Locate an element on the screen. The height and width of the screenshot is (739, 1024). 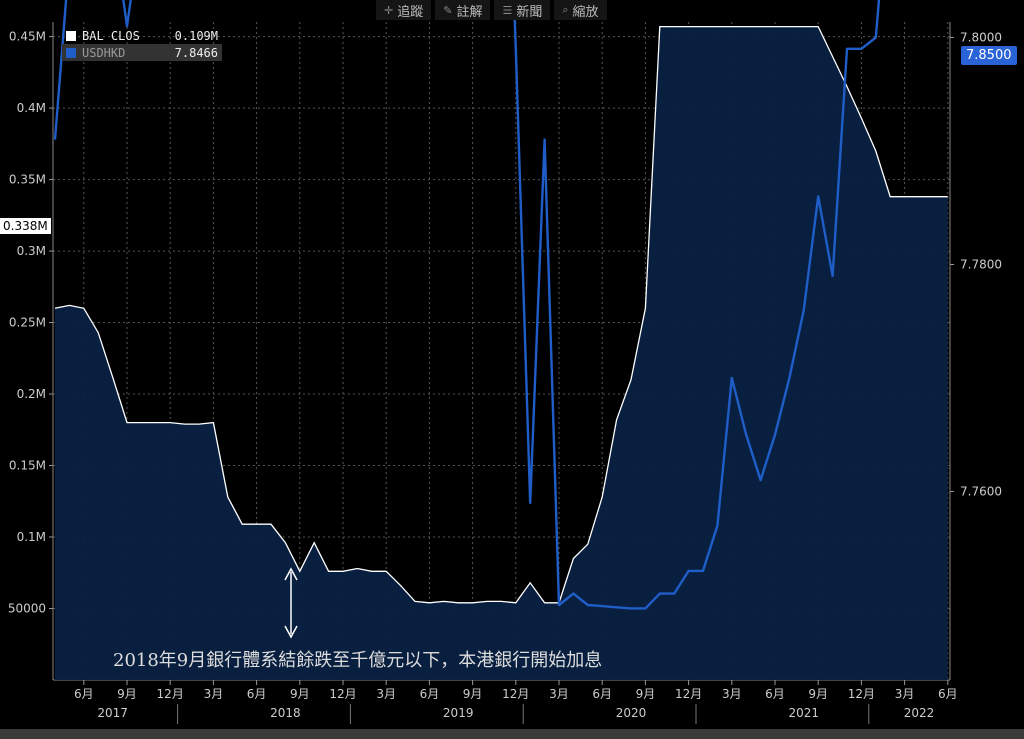
right-tick-label: 7.8000 is located at coordinates (981, 38).